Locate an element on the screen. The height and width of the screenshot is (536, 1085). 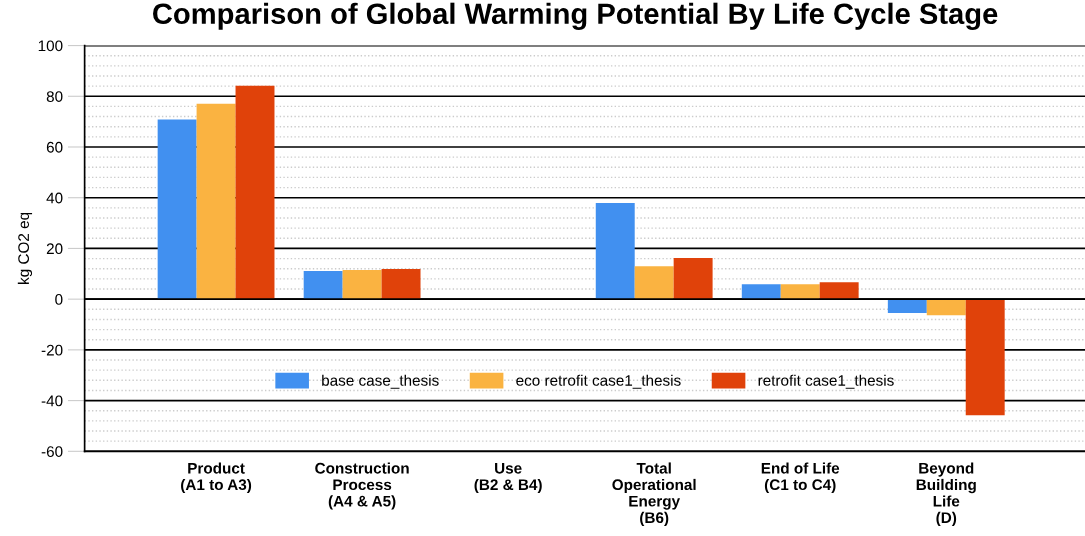
x-tick-label: Beyond Building Life (D) is located at coordinates (946, 494).